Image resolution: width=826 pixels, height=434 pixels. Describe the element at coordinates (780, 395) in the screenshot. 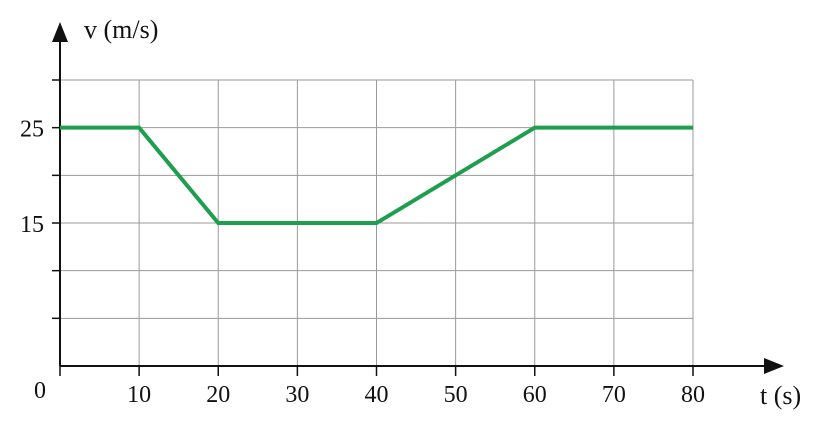

I see `x-axis-label: t (s)` at that location.